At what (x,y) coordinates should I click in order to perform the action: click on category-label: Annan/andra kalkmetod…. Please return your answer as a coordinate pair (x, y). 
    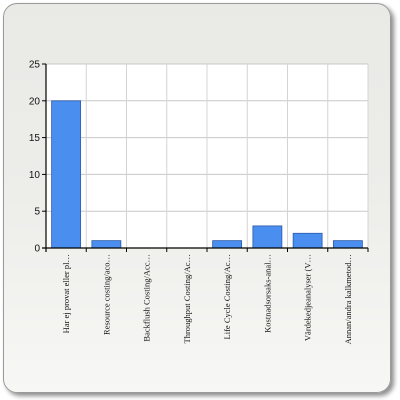
    Looking at the image, I should click on (348, 299).